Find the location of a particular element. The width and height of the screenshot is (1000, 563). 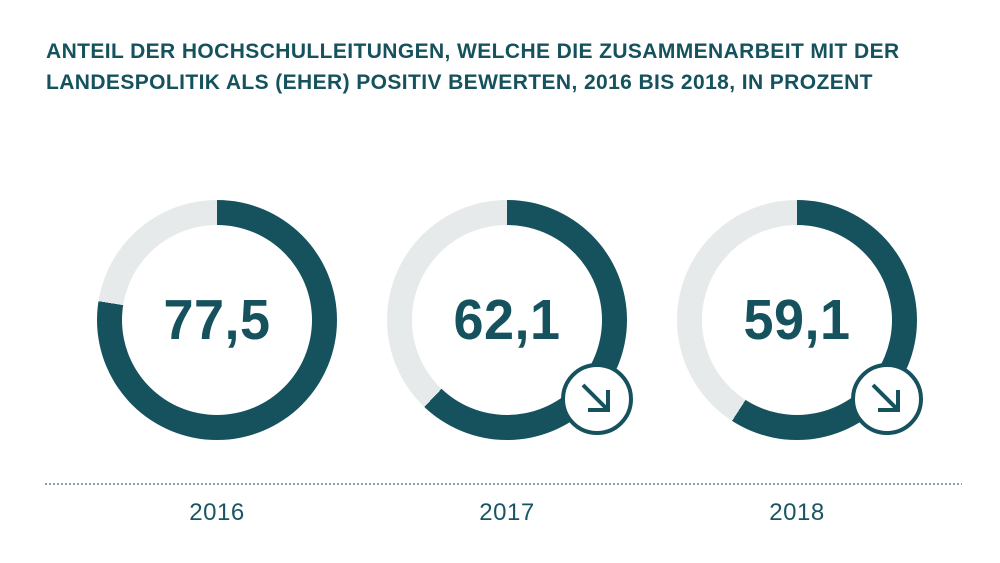

donut-2017: 62,1 is located at coordinates (510, 320).